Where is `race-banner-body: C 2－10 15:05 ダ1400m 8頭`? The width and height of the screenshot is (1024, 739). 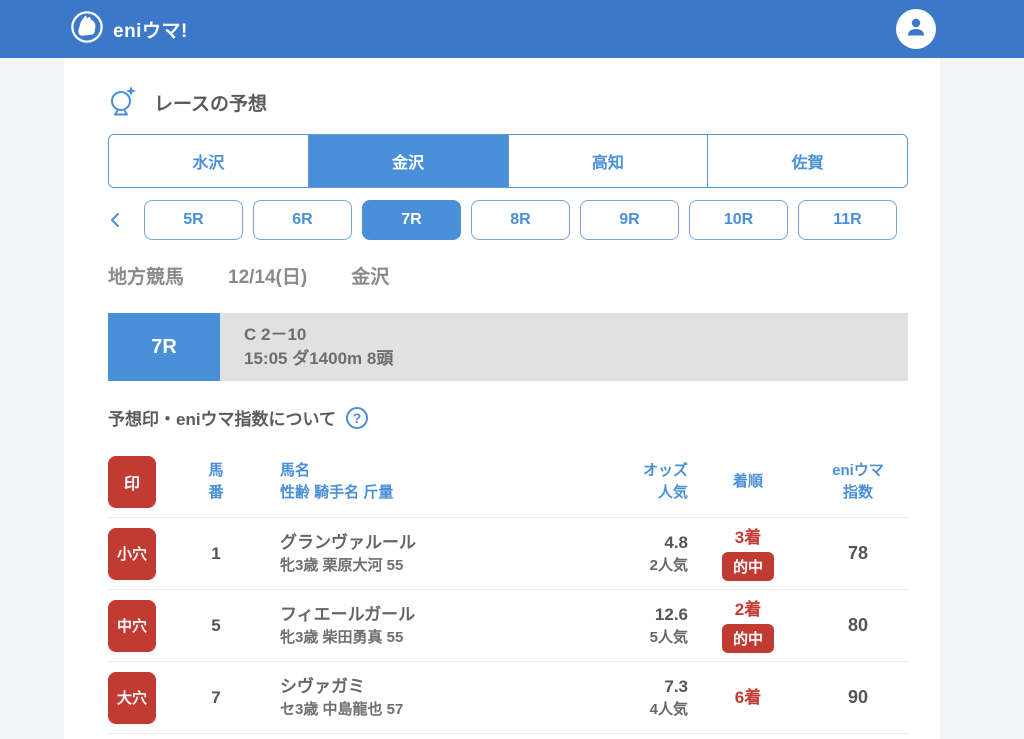 race-banner-body: C 2－10 15:05 ダ1400m 8頭 is located at coordinates (564, 347).